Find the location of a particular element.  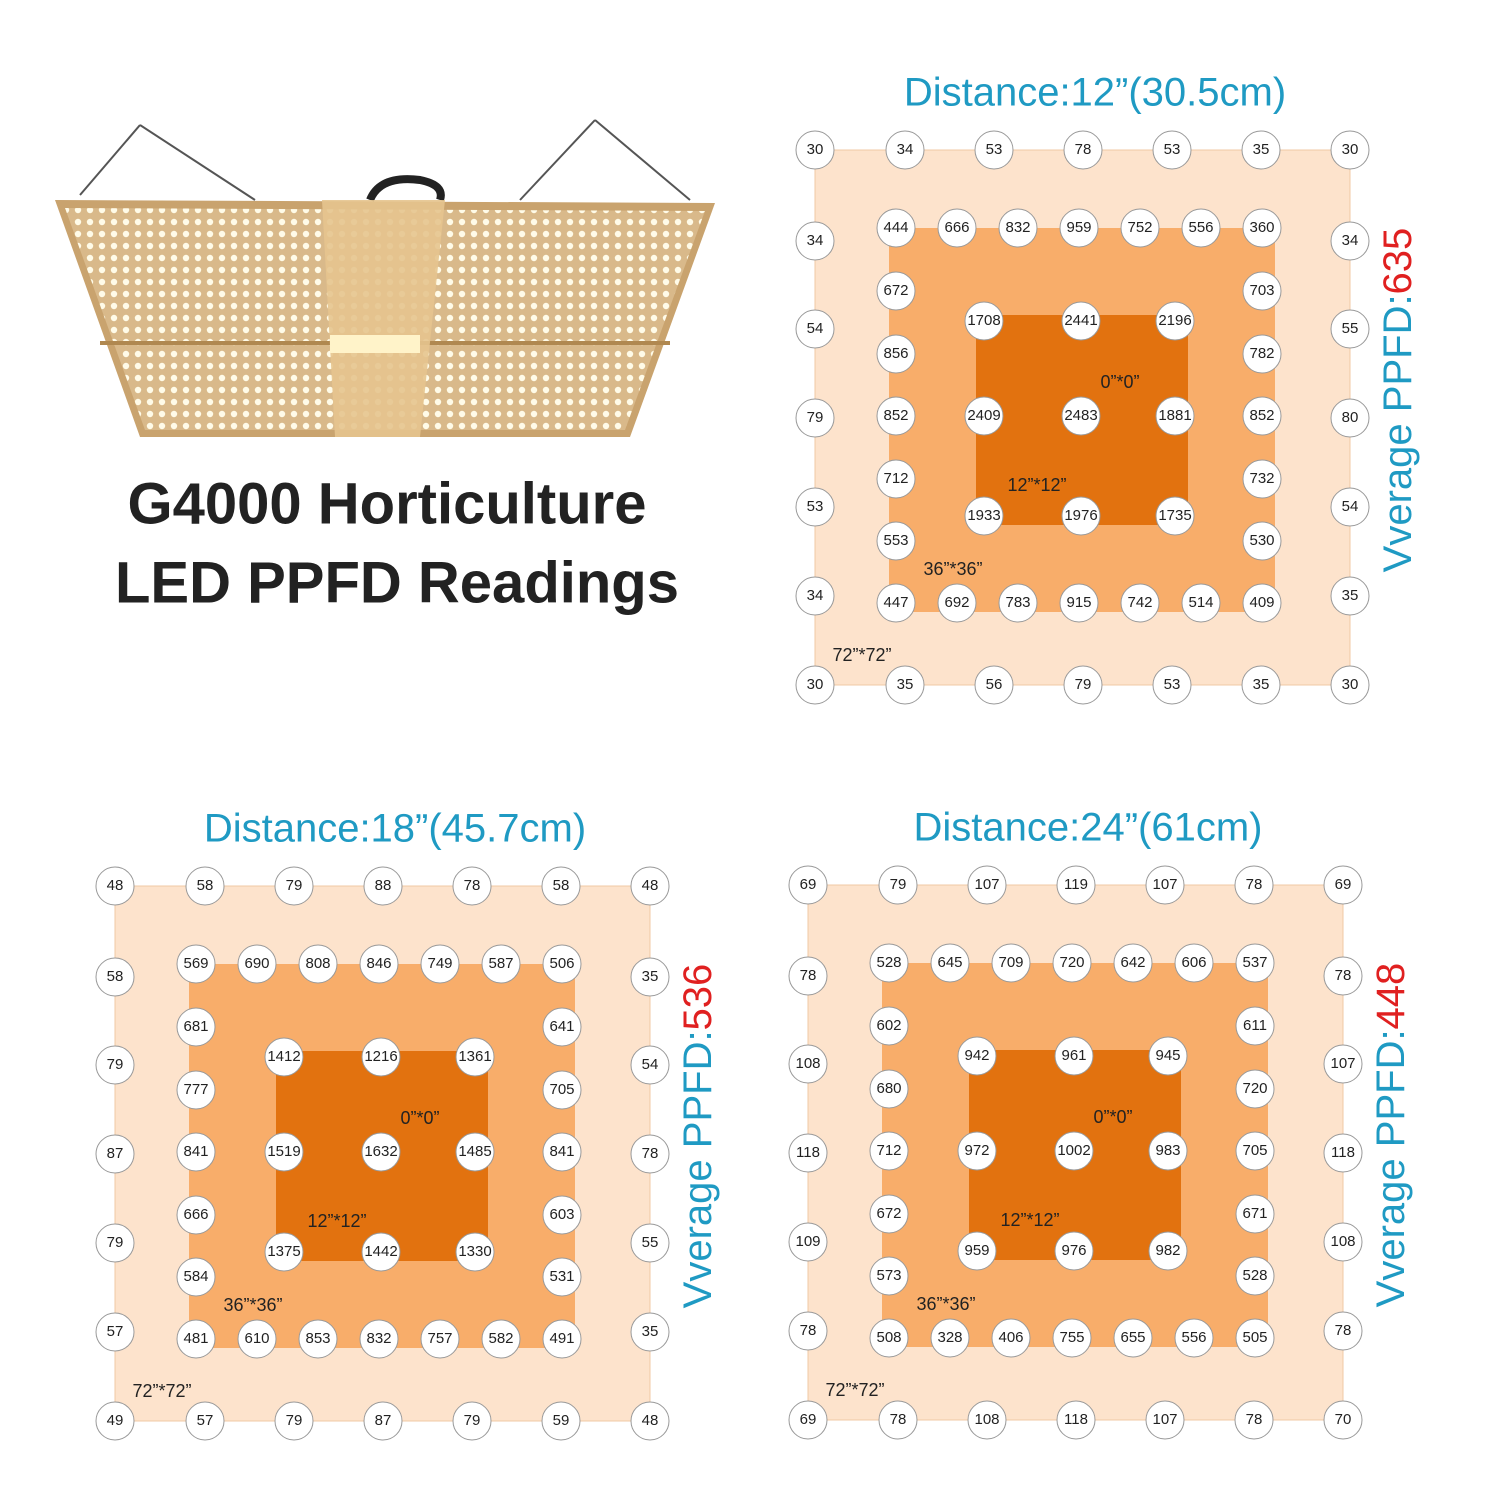

reading: 757 is located at coordinates (439, 1338).